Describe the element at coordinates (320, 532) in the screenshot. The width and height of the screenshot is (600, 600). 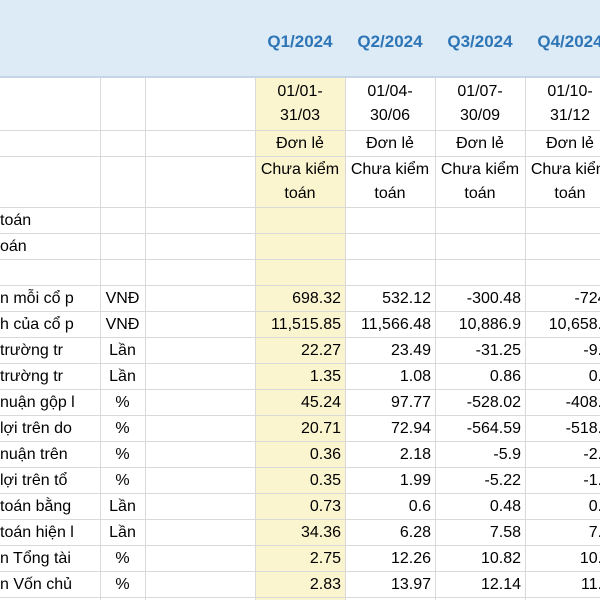
I see `value-cell: 34.36` at that location.